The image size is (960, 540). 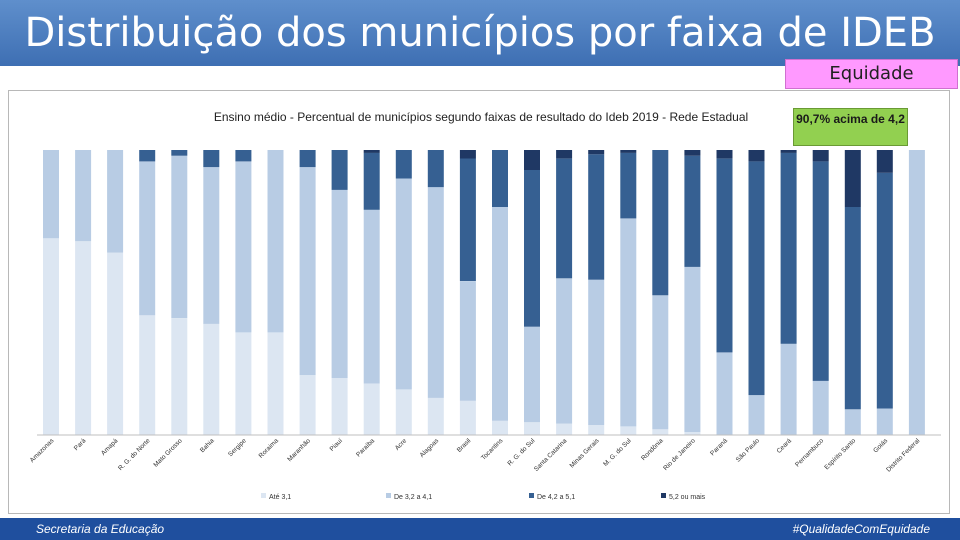 What do you see at coordinates (299, 450) in the screenshot?
I see `x-tick-label: Maranhão` at bounding box center [299, 450].